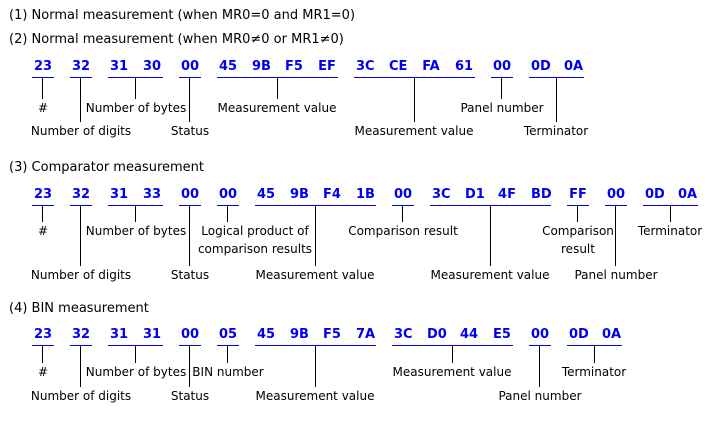 The image size is (723, 433). What do you see at coordinates (578, 240) in the screenshot?
I see `field-label: Comparison result` at bounding box center [578, 240].